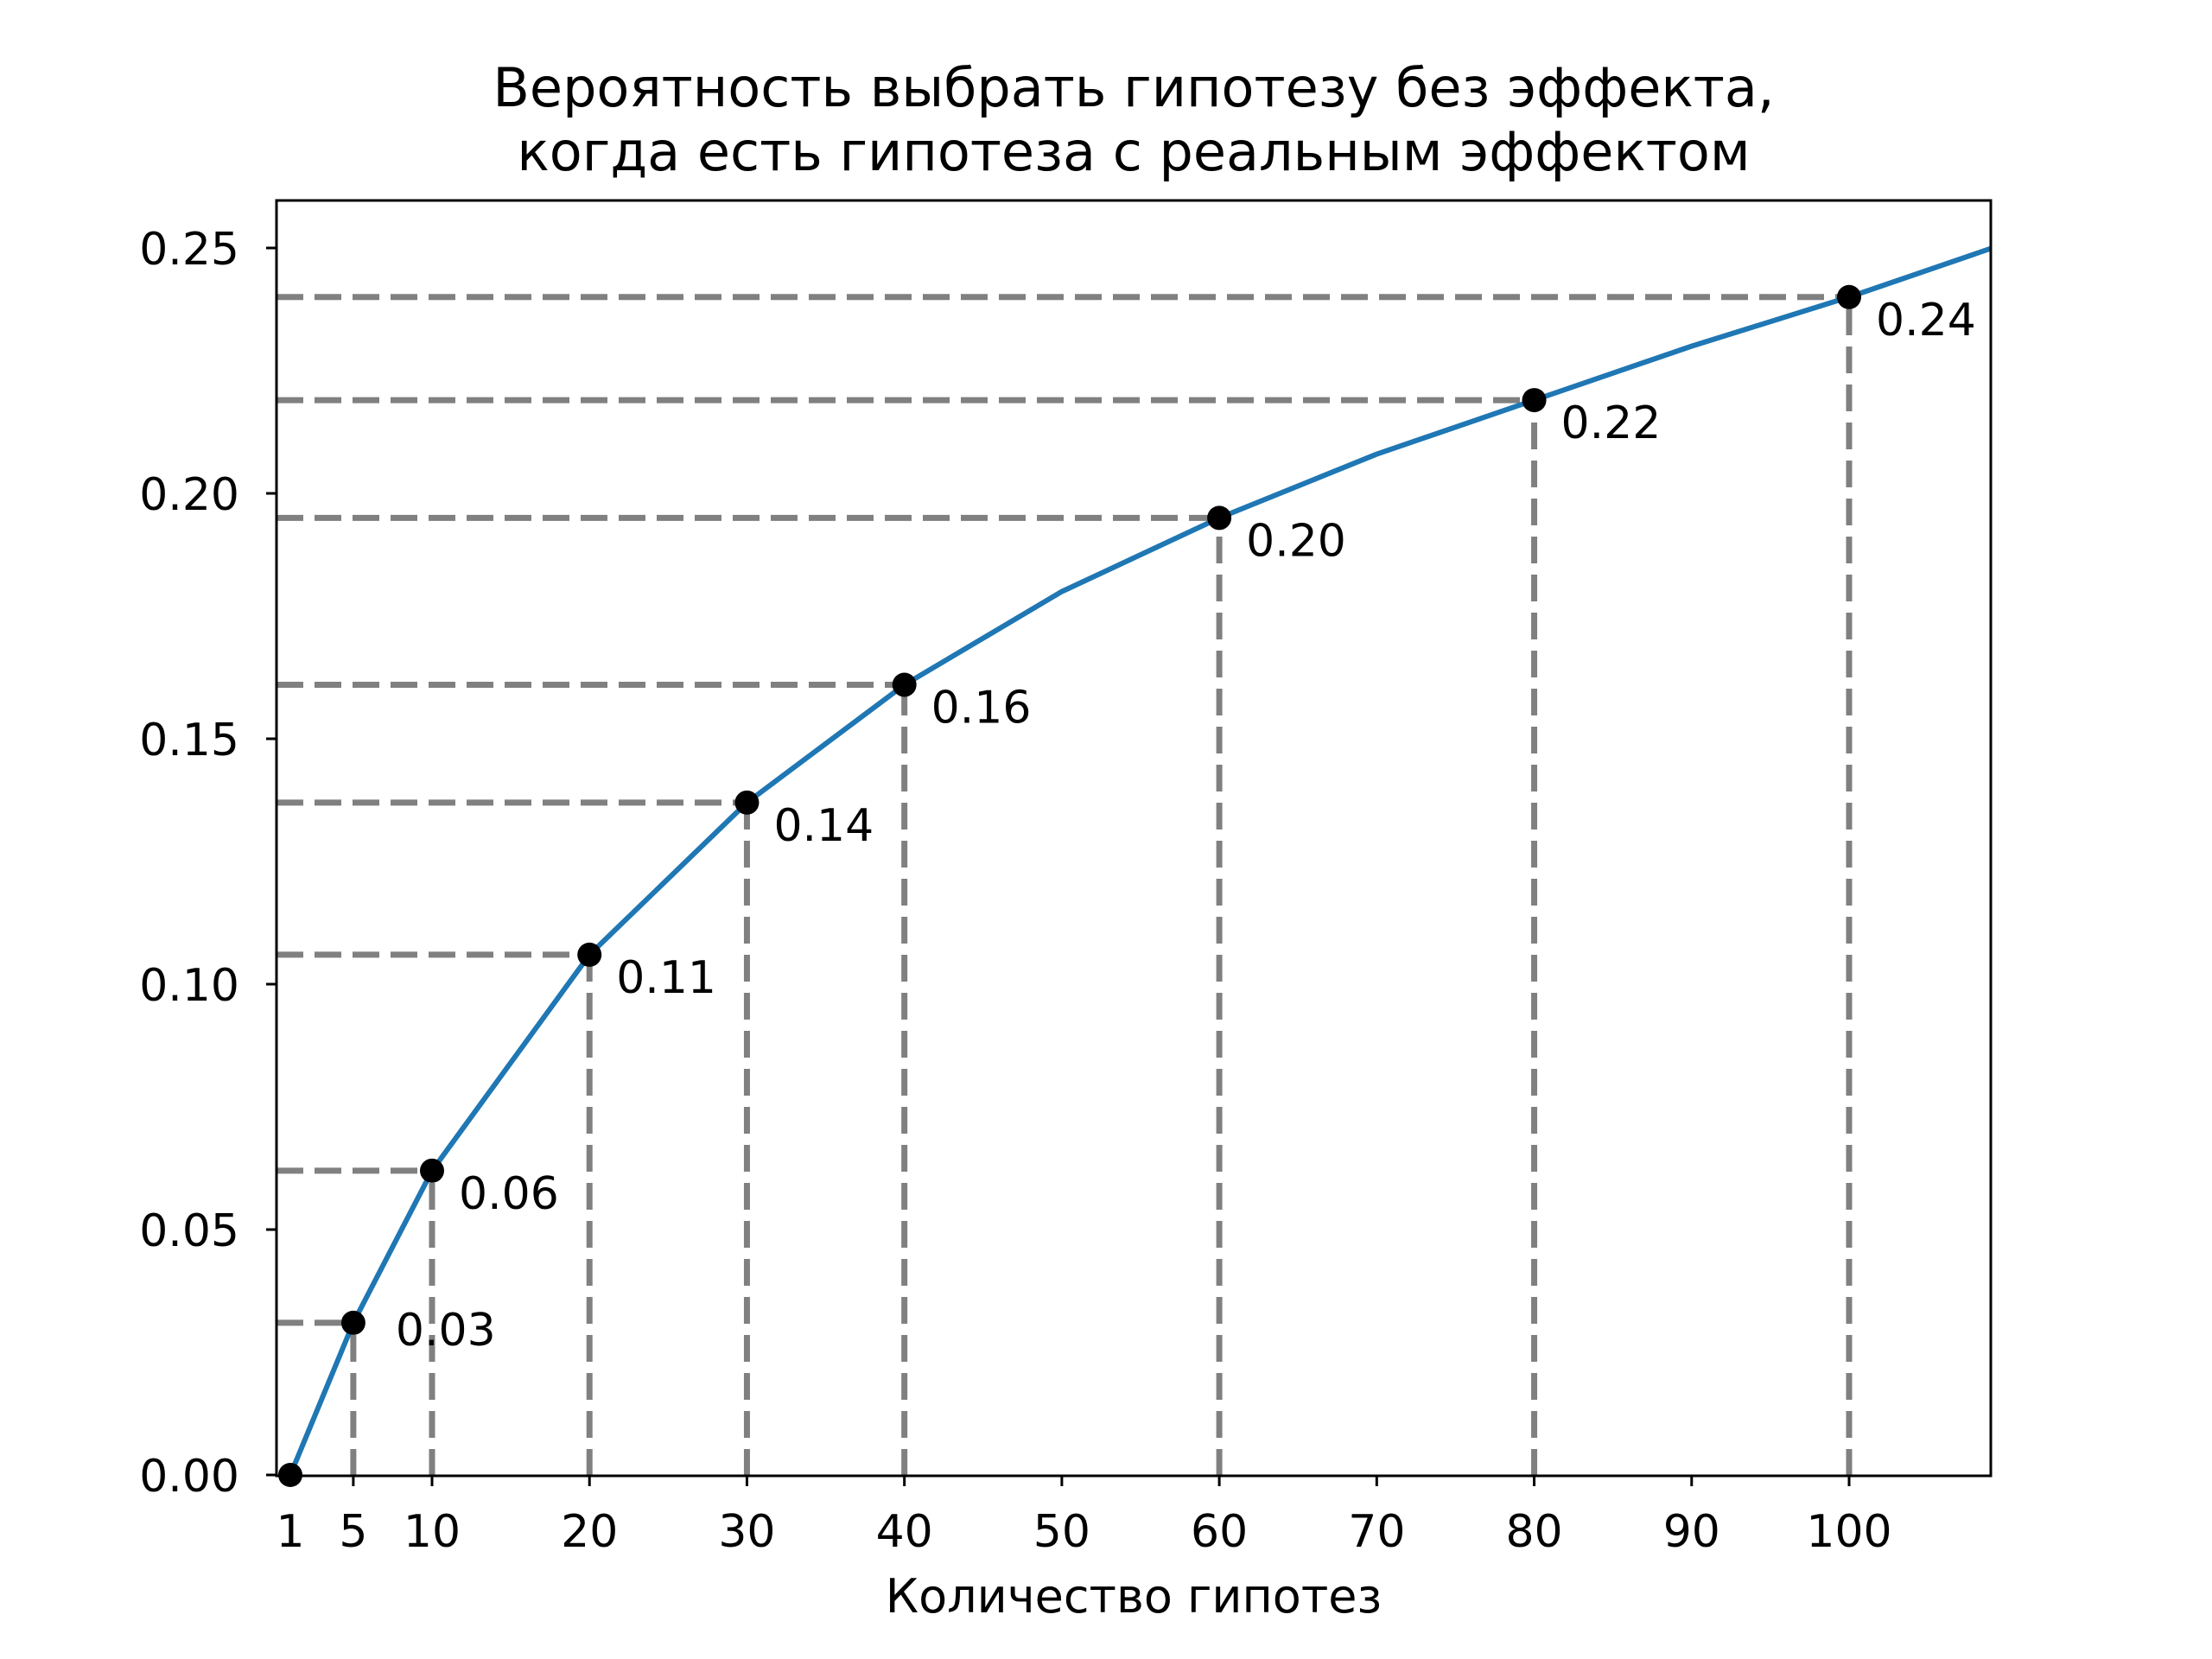 This screenshot has width=2212, height=1659. What do you see at coordinates (1926, 320) in the screenshot?
I see `data-point-label: 0.24` at bounding box center [1926, 320].